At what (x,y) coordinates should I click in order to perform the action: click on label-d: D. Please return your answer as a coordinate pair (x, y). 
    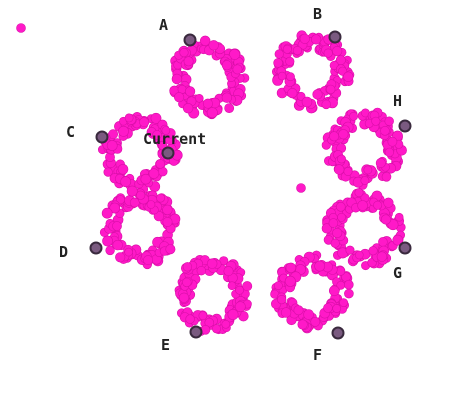
    Looking at the image, I should click on (63, 252).